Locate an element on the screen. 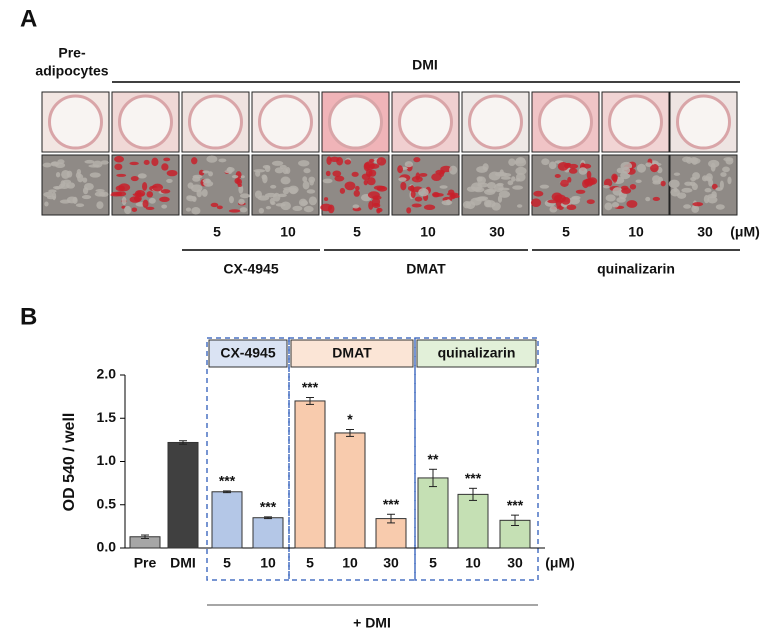 The width and height of the screenshot is (773, 640). cell-image is located at coordinates (703, 185).